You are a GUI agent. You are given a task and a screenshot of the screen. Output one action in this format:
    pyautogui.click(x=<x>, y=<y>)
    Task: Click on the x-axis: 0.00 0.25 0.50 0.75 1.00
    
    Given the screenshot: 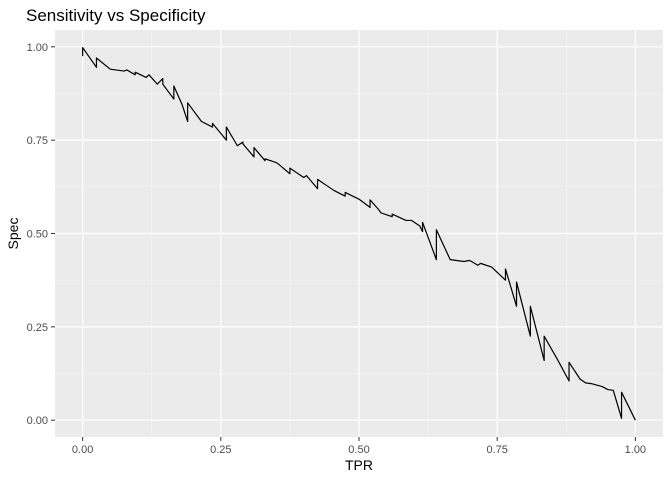 What is the action you would take?
    pyautogui.click(x=359, y=446)
    